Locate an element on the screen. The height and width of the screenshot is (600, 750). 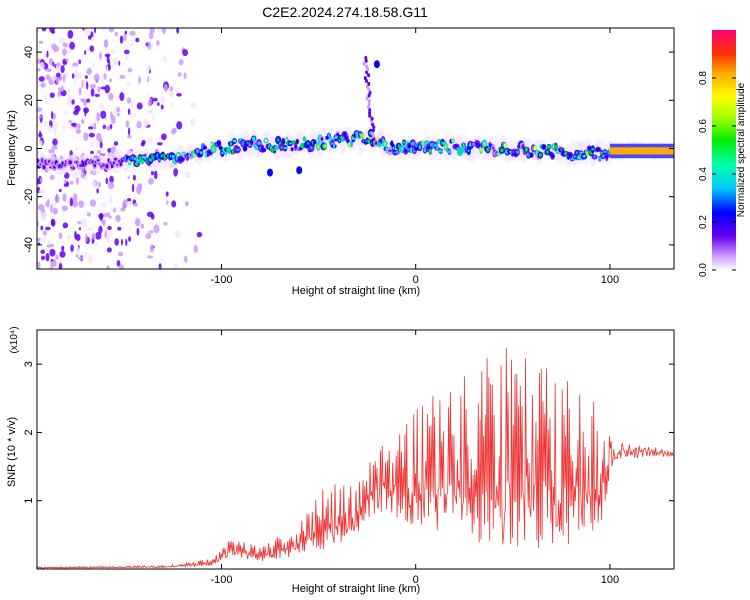
spectrogram-x-label: Height of straight line (km) is located at coordinates (356, 291).